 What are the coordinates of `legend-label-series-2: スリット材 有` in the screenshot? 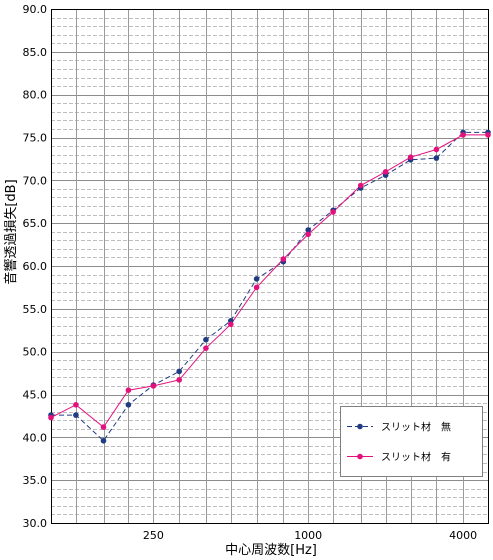 It's located at (416, 457).